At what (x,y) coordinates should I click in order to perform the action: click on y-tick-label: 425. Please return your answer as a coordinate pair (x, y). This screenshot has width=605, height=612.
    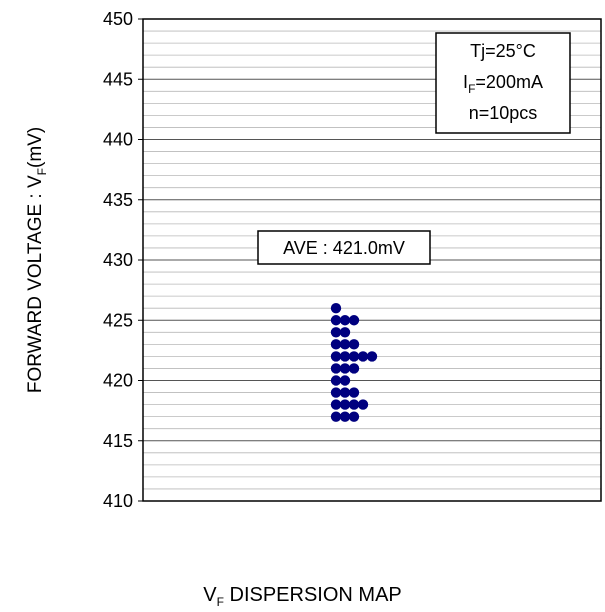
    Looking at the image, I should click on (118, 320).